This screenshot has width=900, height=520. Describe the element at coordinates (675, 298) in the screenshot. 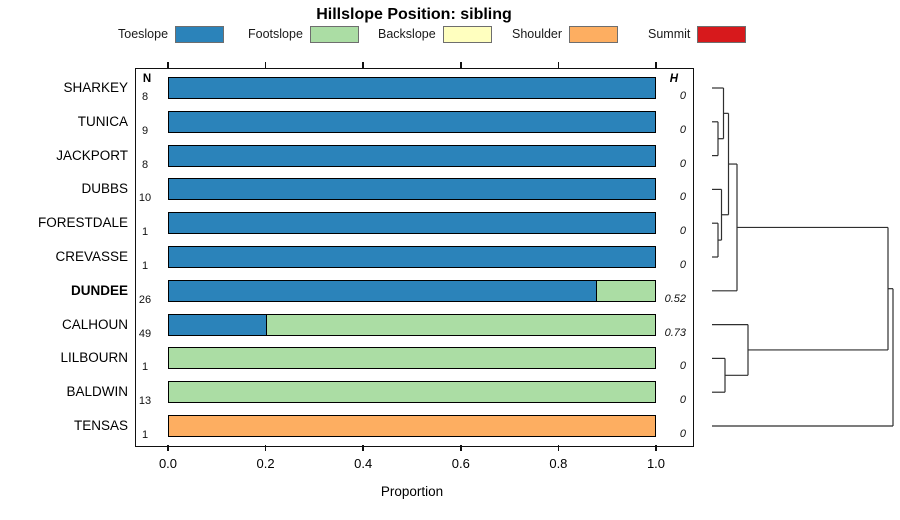

I see `h-value-dundee: 0.52` at that location.